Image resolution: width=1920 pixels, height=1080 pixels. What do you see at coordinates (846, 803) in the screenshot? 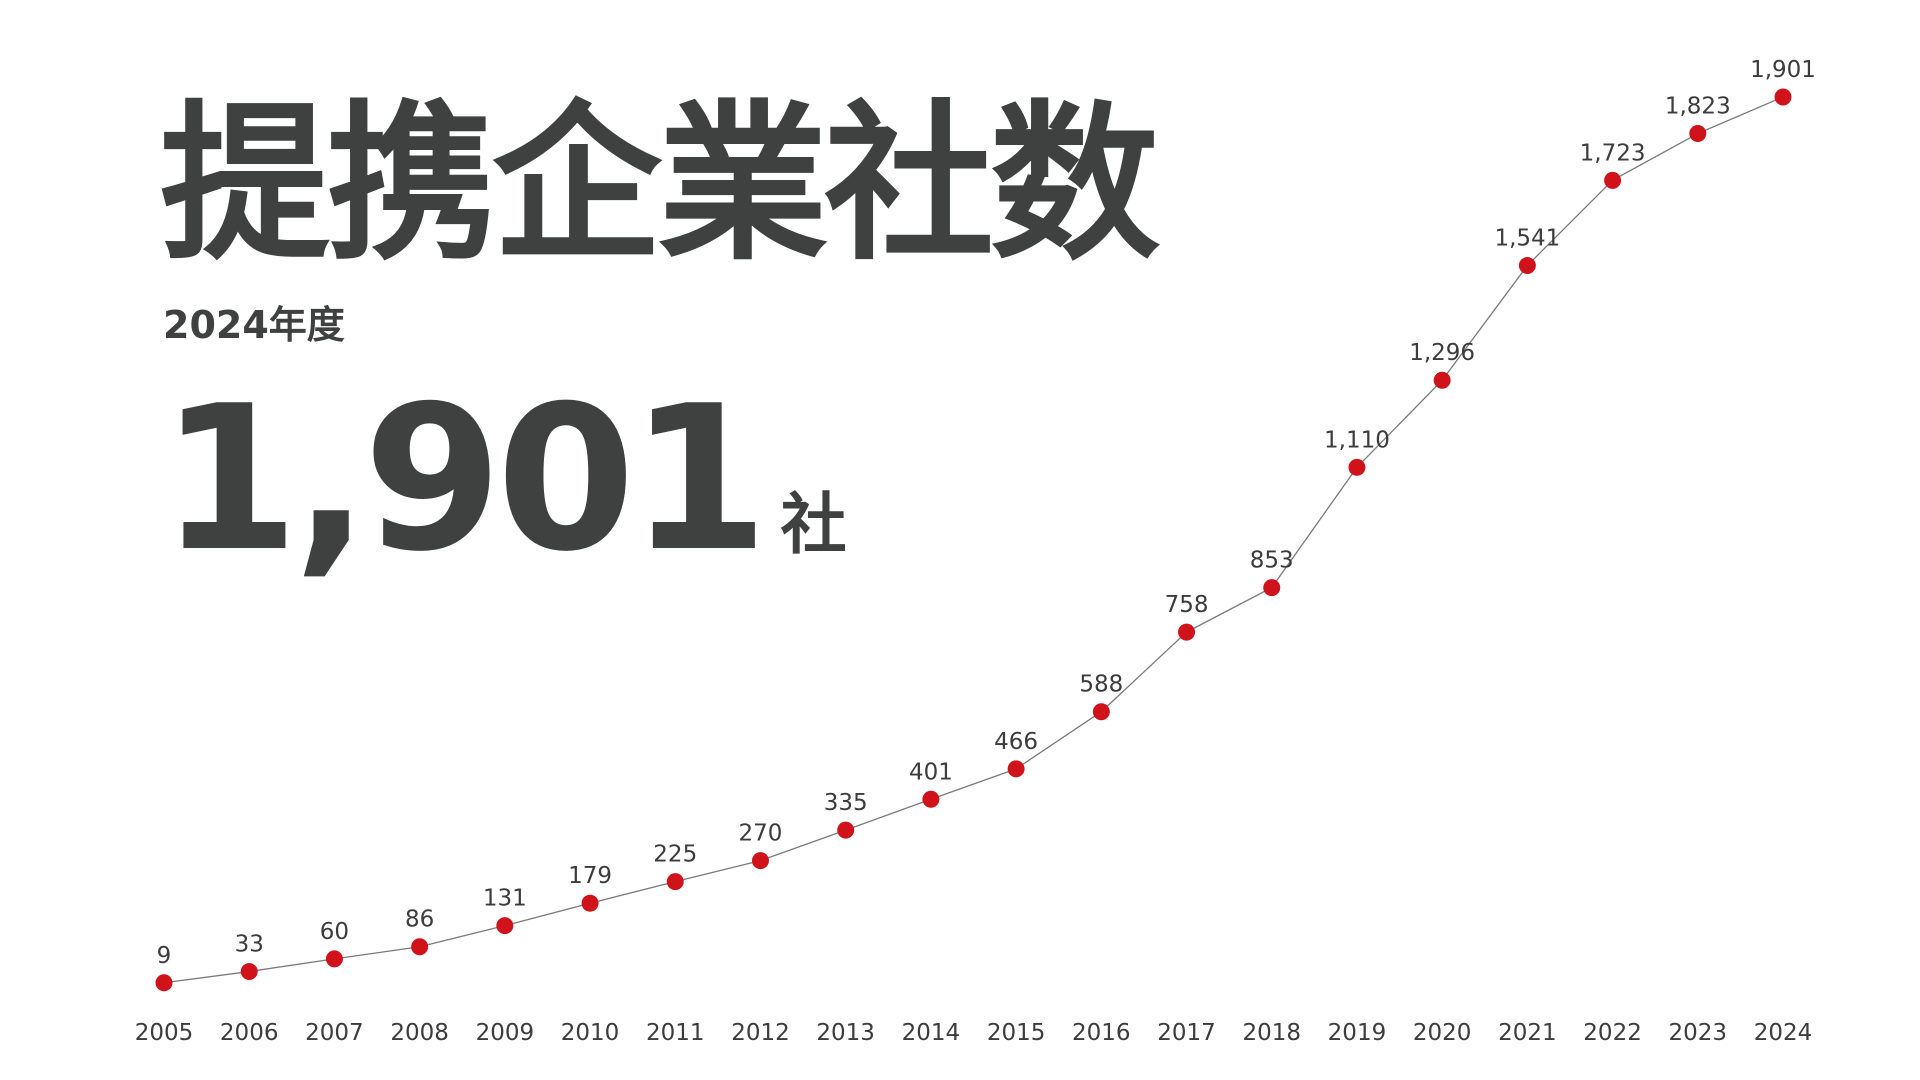
I see `data-label: 335` at bounding box center [846, 803].